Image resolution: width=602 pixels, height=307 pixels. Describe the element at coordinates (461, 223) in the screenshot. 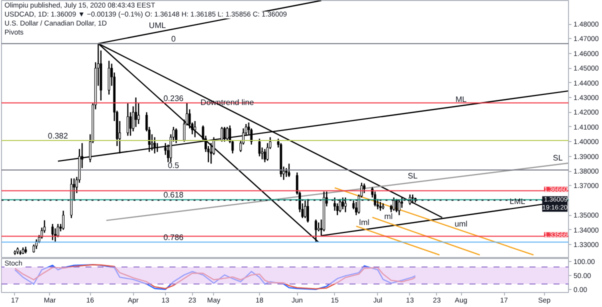

I see `annotation: uml` at that location.